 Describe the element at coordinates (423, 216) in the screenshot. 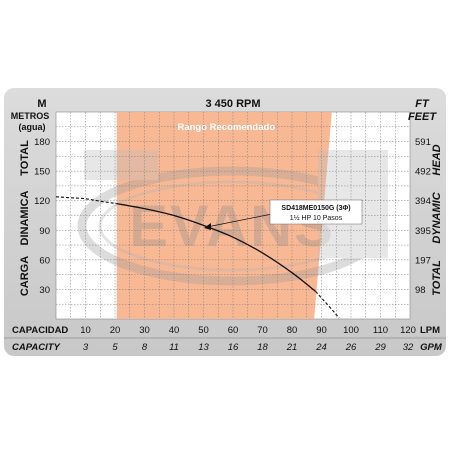

I see `y-axis-right-ticks: 98 197 395 394 492 591` at that location.